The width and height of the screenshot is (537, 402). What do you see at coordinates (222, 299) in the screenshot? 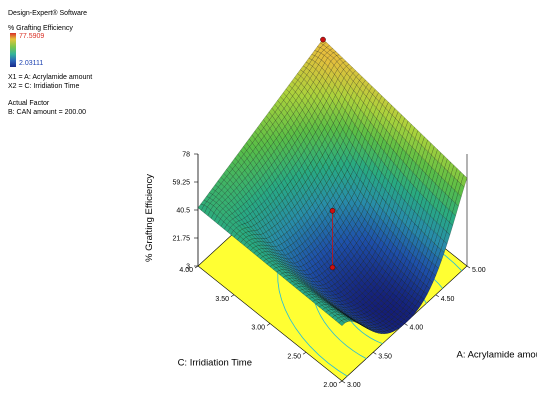
I see `y-tick-label: 3.50` at bounding box center [222, 299].